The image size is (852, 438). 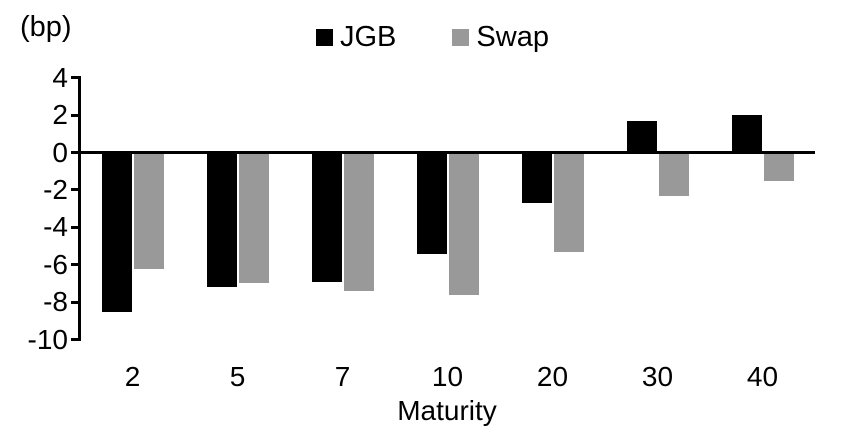 I want to click on zero-axis-line, so click(x=447, y=152).